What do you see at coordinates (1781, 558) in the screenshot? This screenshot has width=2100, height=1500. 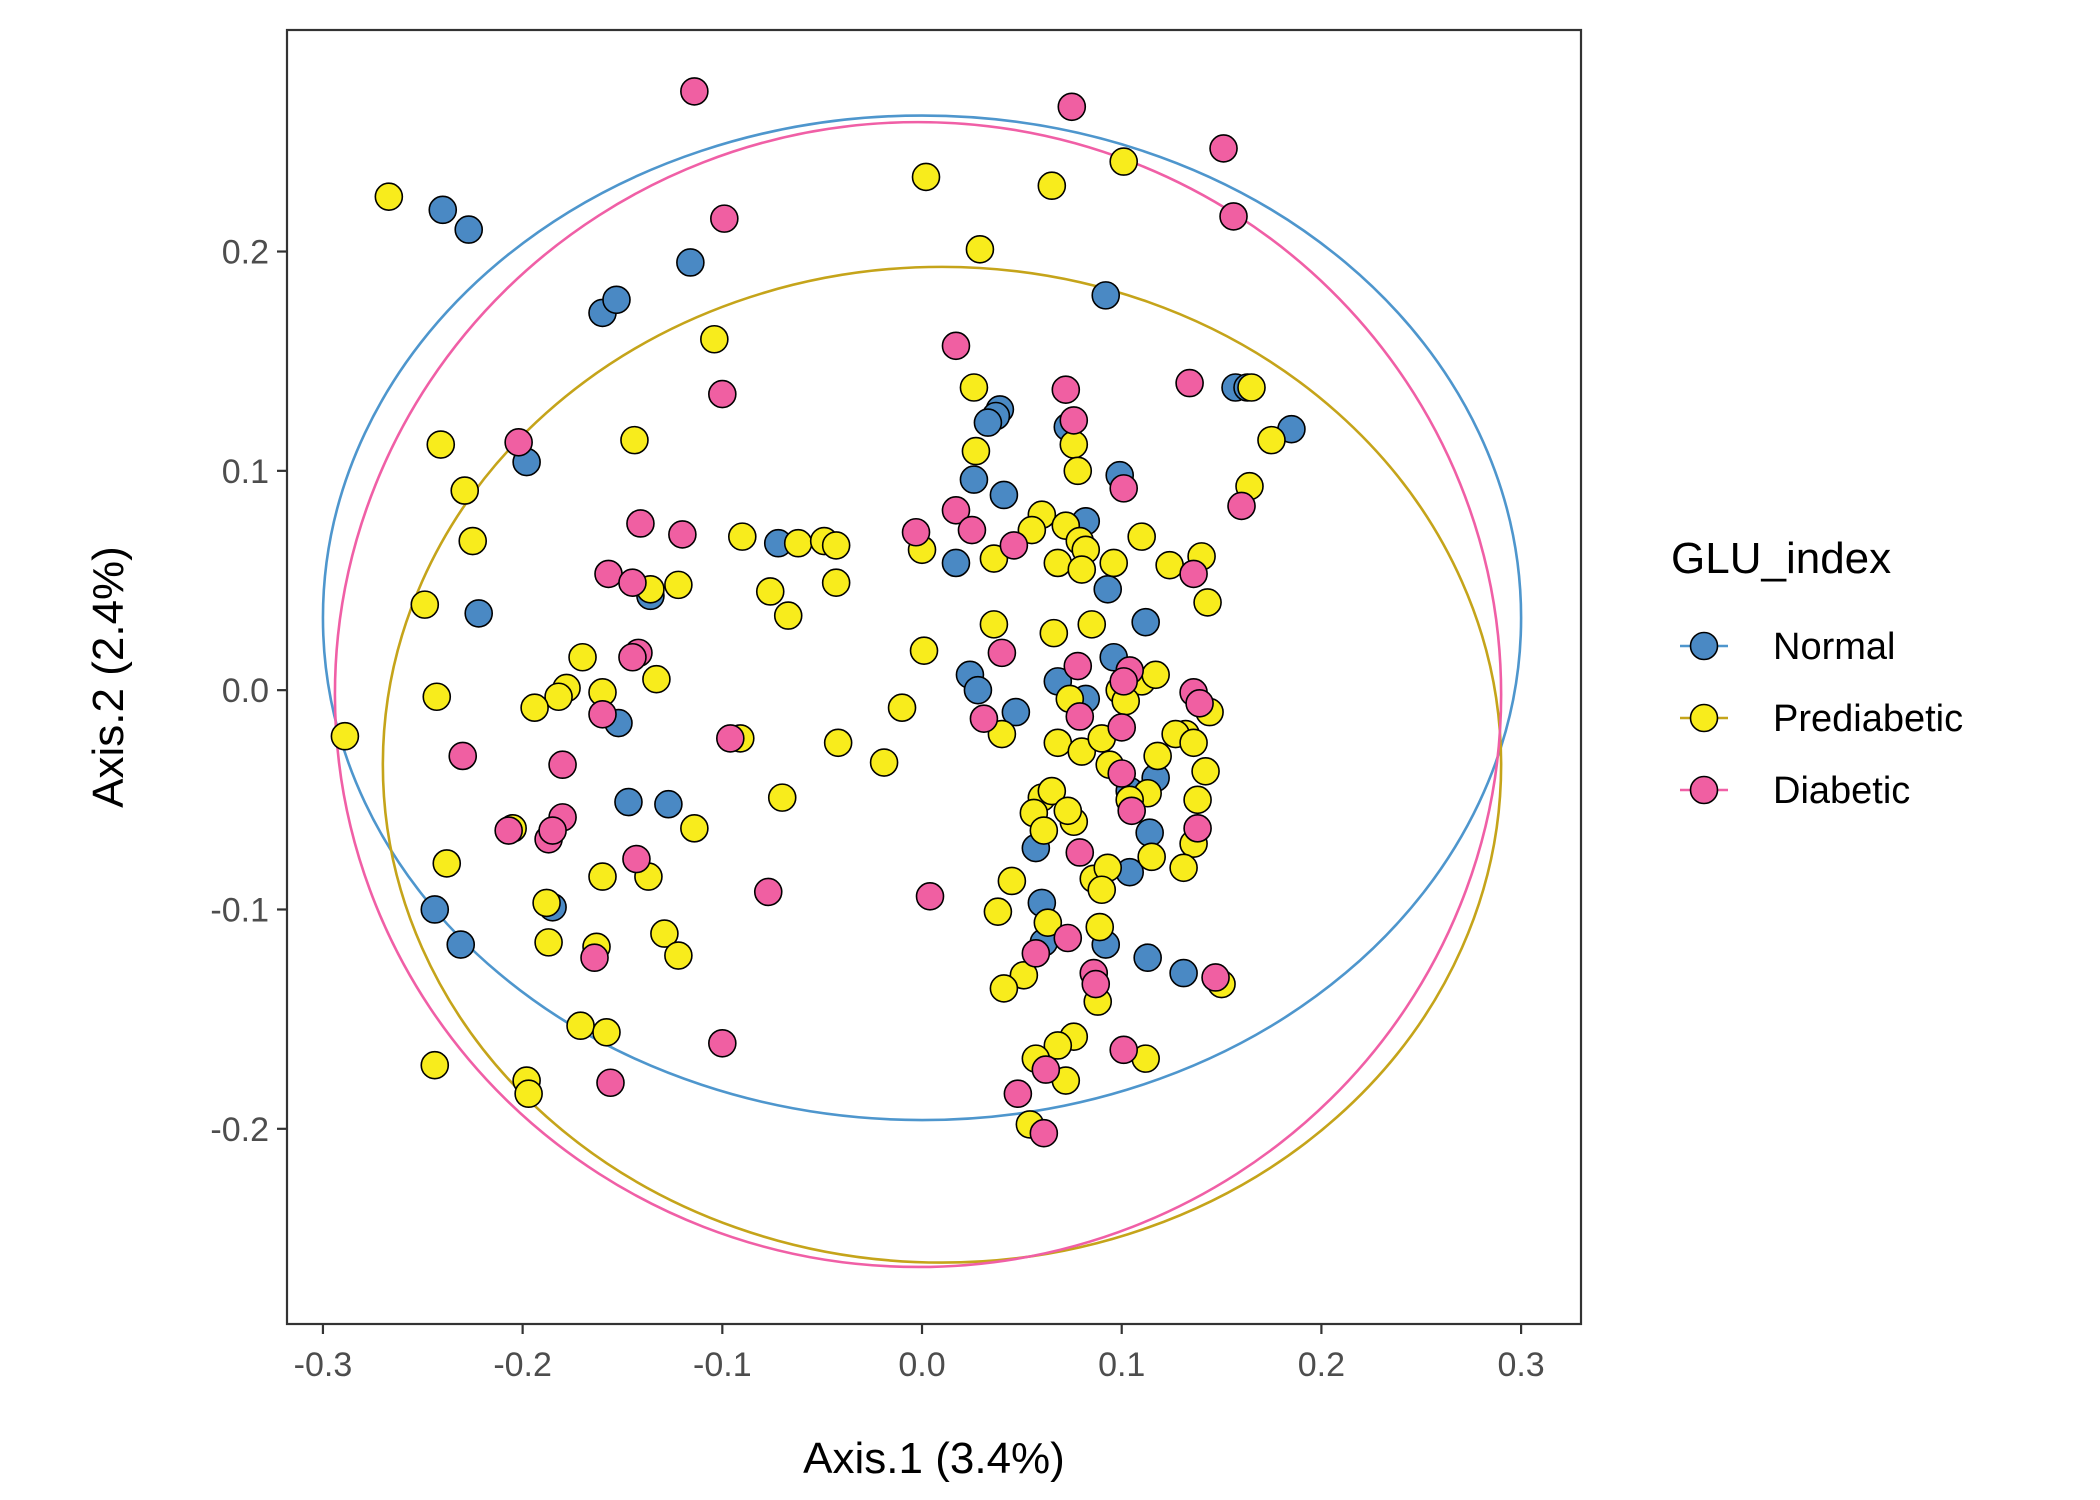 I see `legend-title: GLU_index` at bounding box center [1781, 558].